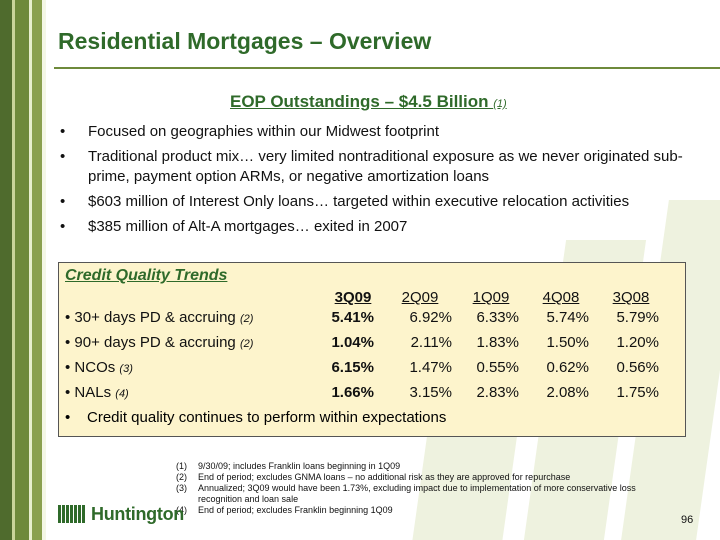  I want to click on table-cell: 5.74%, so click(567, 317).